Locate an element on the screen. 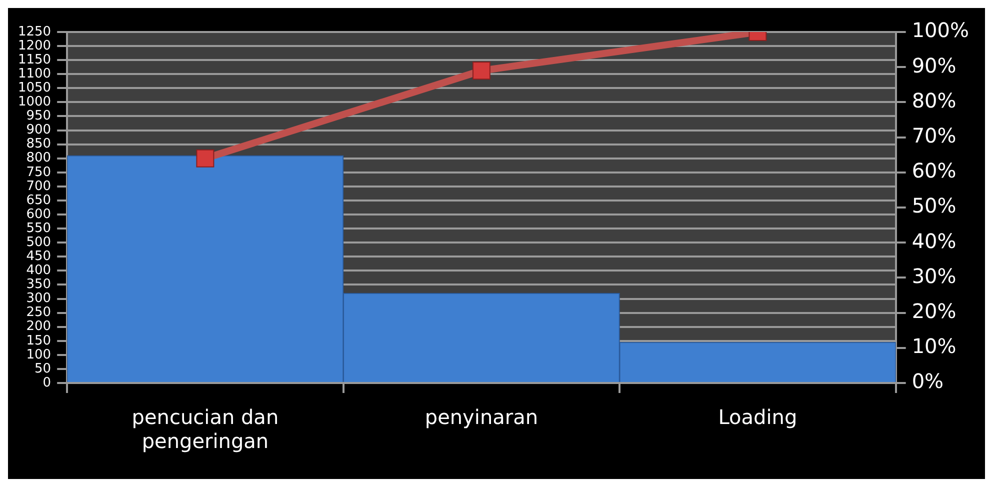  y-tick-label: 850 is located at coordinates (39, 144).